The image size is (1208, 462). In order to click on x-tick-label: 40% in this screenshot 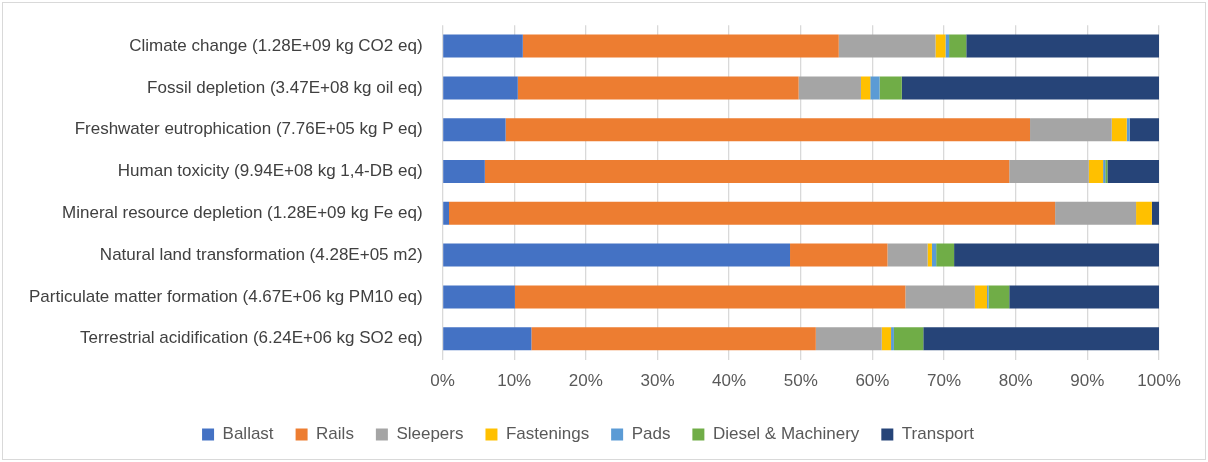, I will do `click(729, 381)`.